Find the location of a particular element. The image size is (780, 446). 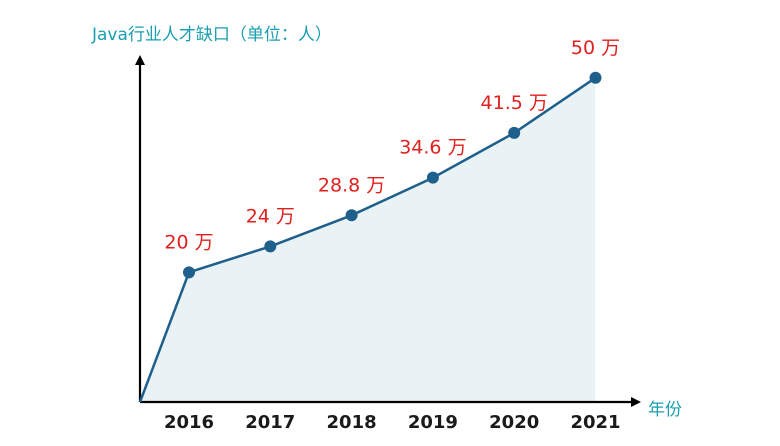

x-tick-2019: 2019 is located at coordinates (433, 422).